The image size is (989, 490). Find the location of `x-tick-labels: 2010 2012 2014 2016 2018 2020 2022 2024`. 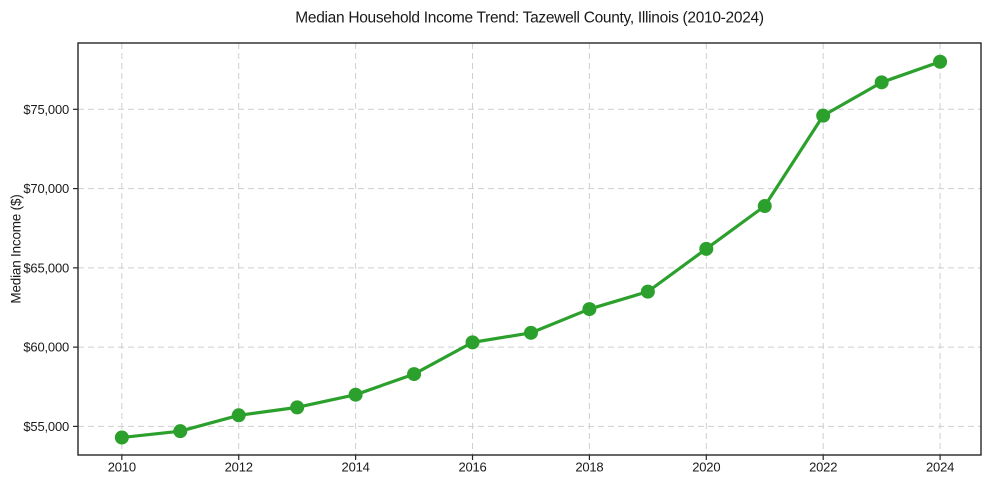

x-tick-labels: 2010 2012 2014 2016 2018 2020 2022 2024 is located at coordinates (531, 467).